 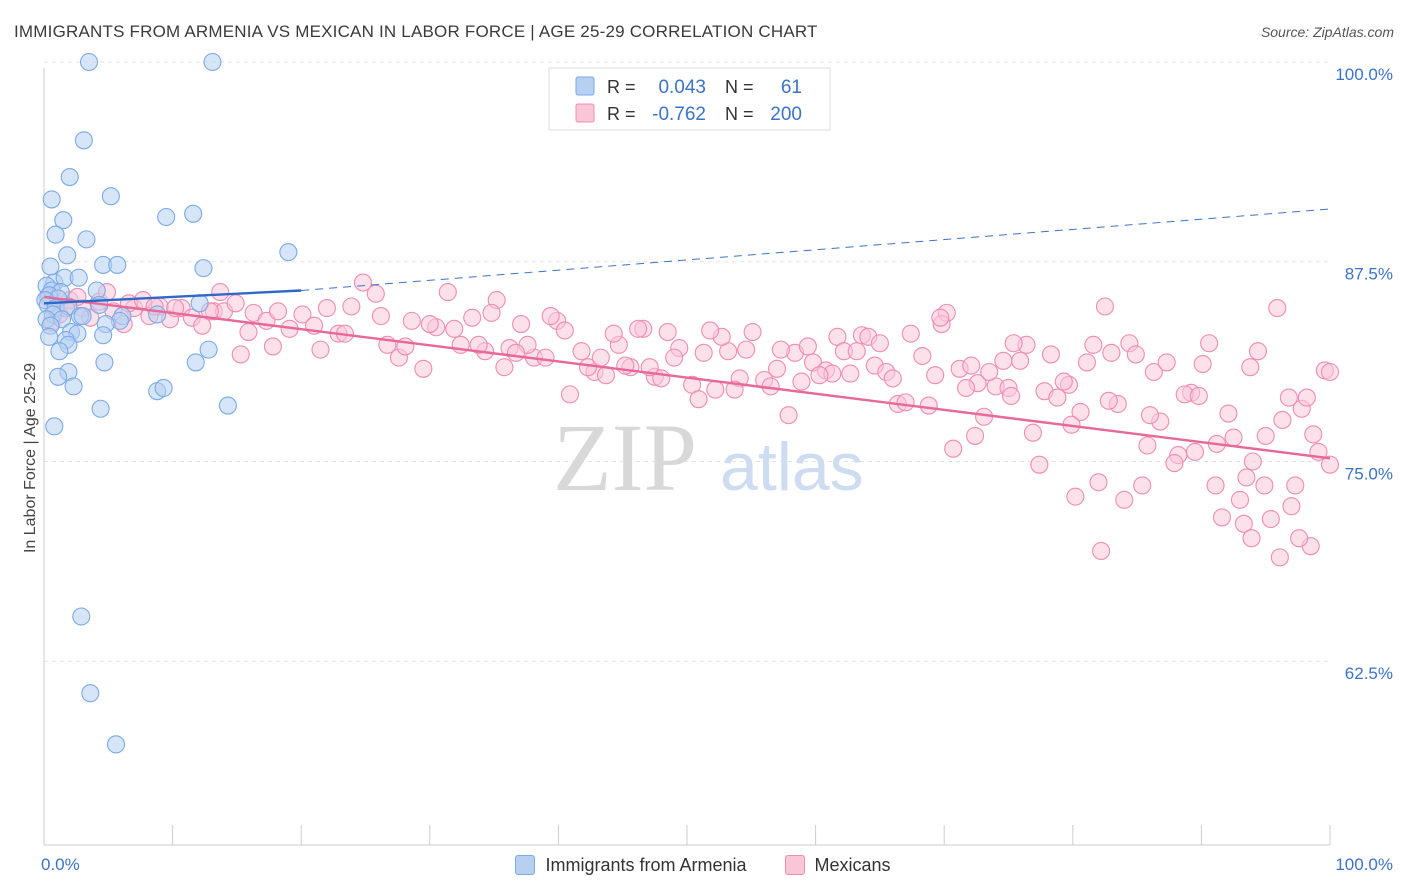 What do you see at coordinates (585, 86) in the screenshot?
I see `legend-swatch-armenia` at bounding box center [585, 86].